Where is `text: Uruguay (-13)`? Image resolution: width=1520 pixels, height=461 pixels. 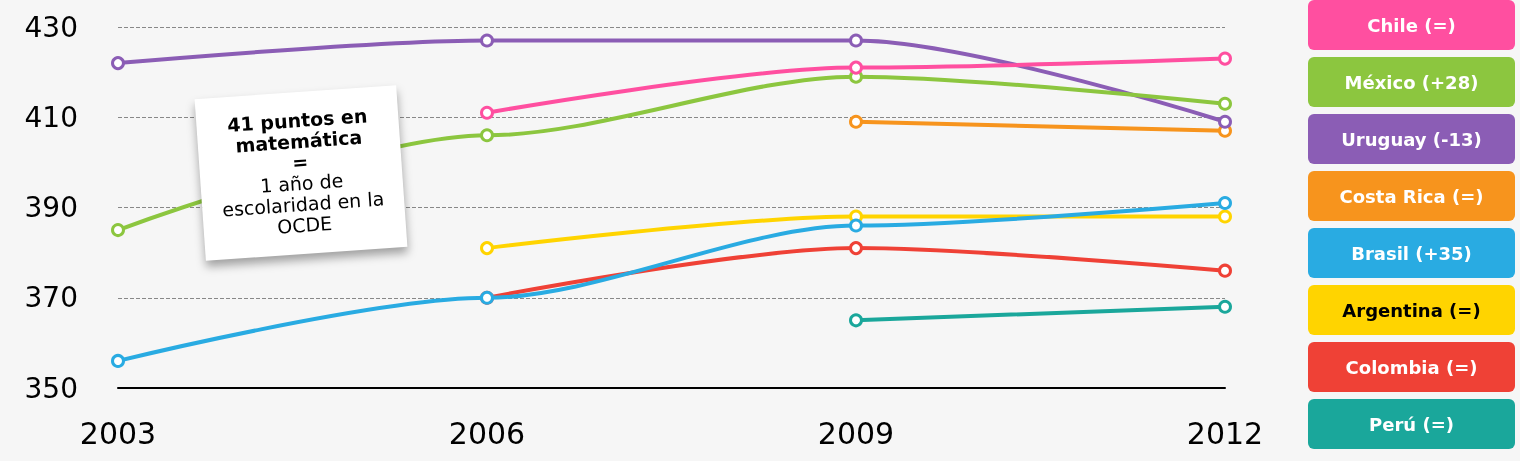 text: Uruguay (-13) is located at coordinates (1411, 139).